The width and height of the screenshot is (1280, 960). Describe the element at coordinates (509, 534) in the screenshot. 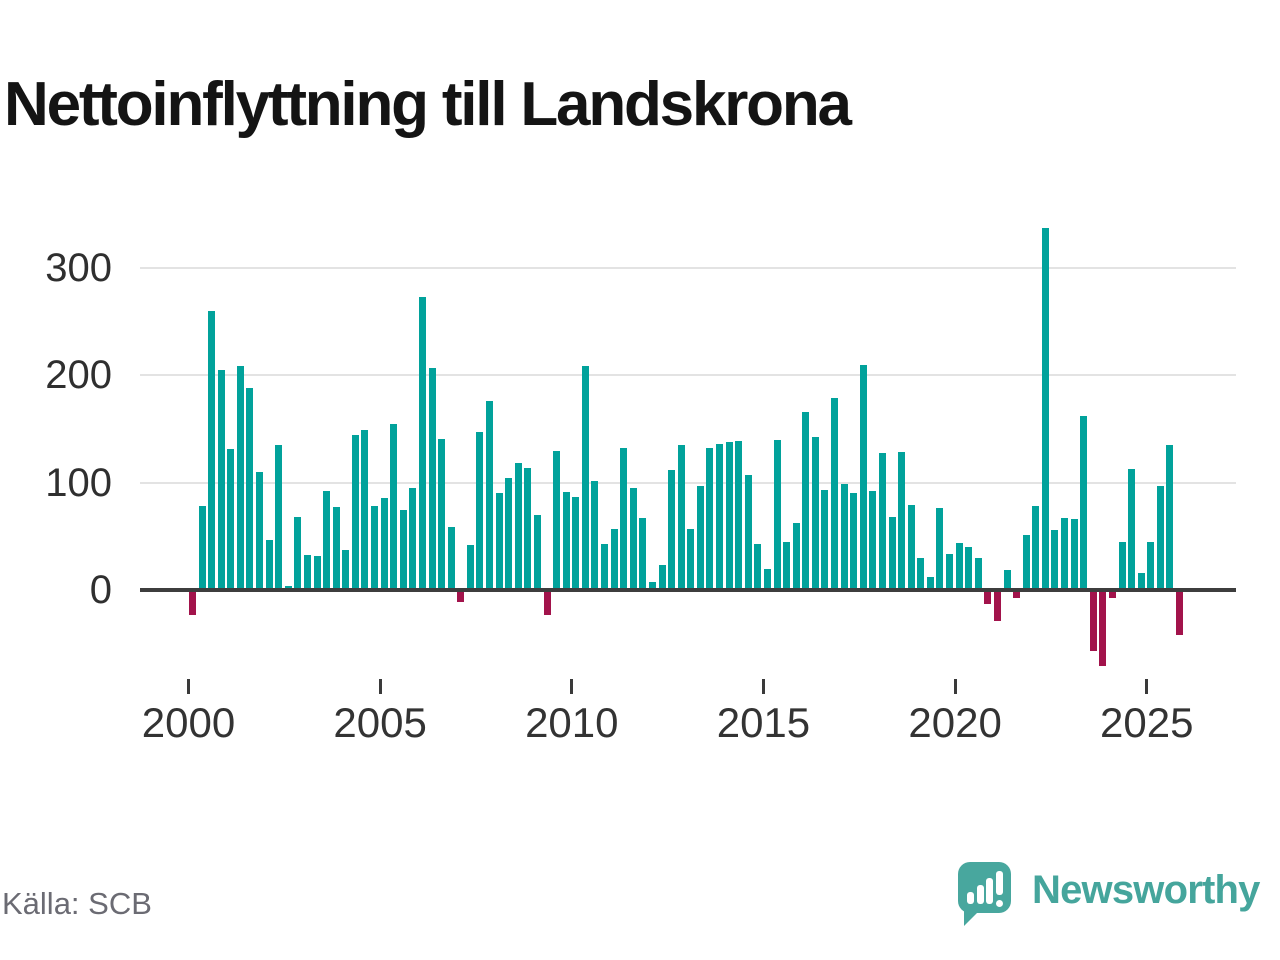

I see `bar-2008Q2` at that location.